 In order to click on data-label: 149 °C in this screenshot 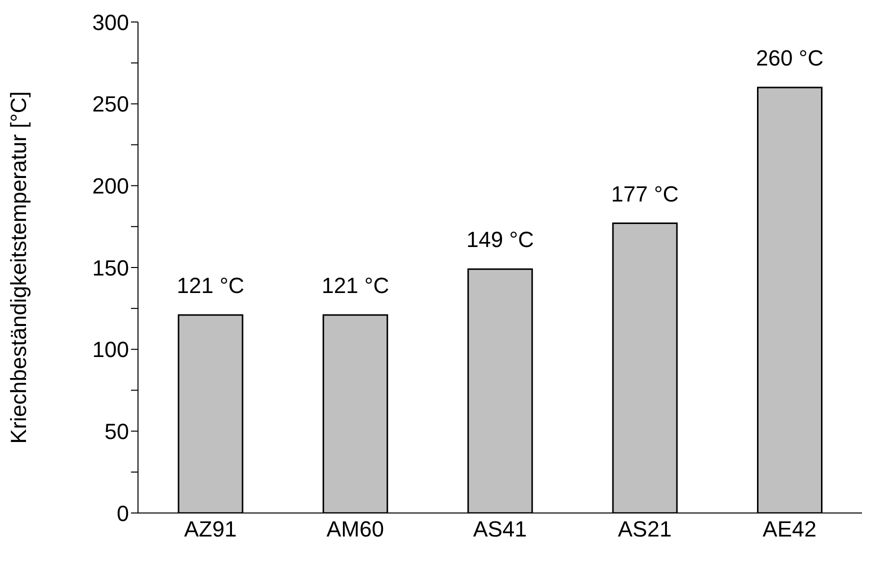, I will do `click(500, 239)`.